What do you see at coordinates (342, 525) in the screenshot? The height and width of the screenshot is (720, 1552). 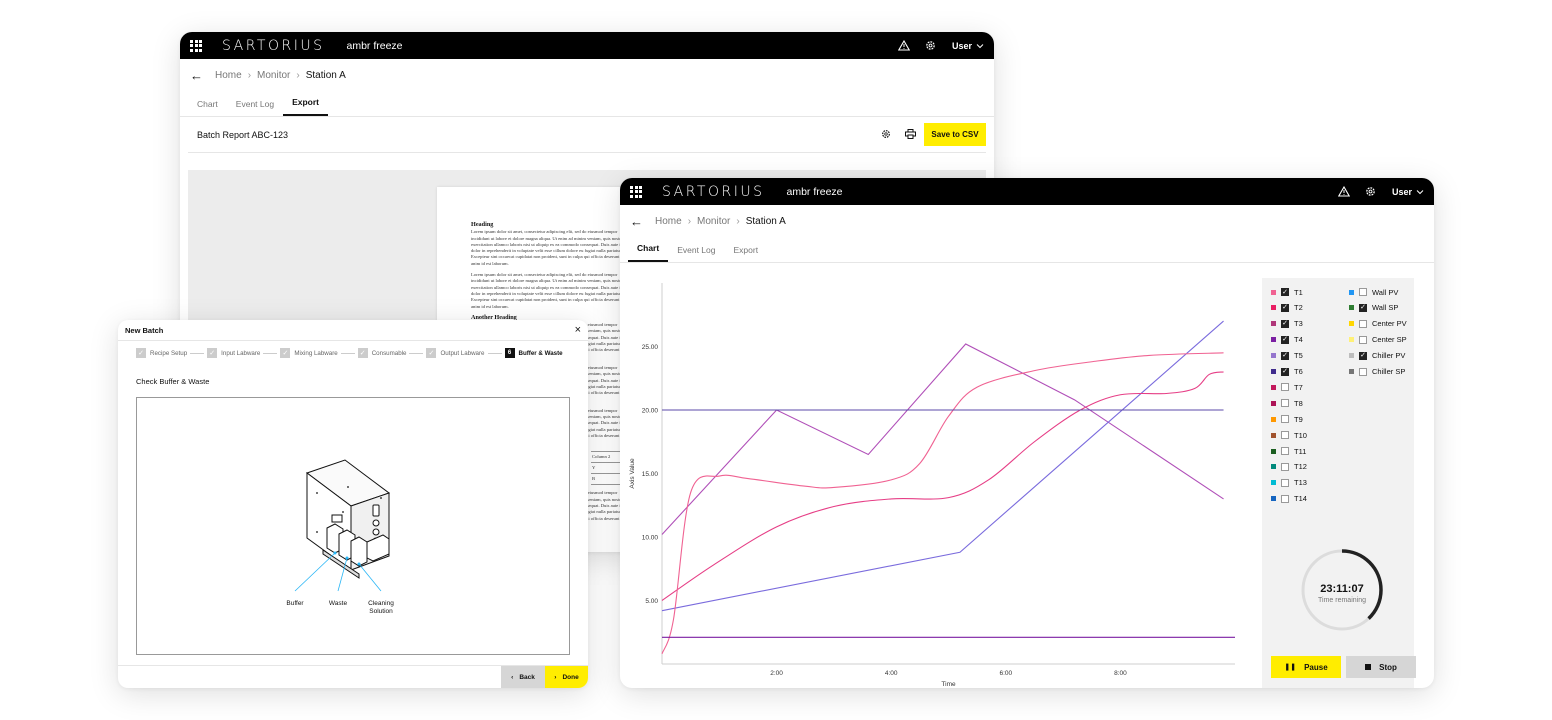 I see `machine-illustration` at bounding box center [342, 525].